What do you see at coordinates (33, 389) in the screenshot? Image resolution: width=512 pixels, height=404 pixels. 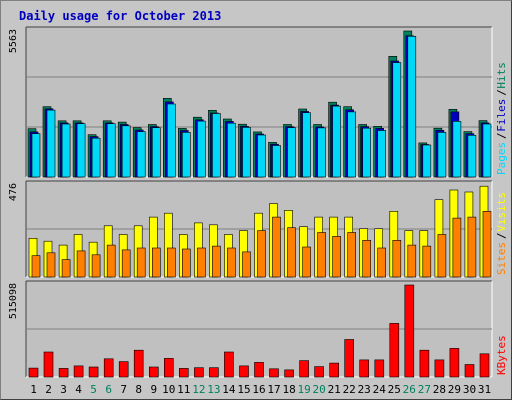 I see `x-tick-label-day-1: 1` at bounding box center [33, 389].